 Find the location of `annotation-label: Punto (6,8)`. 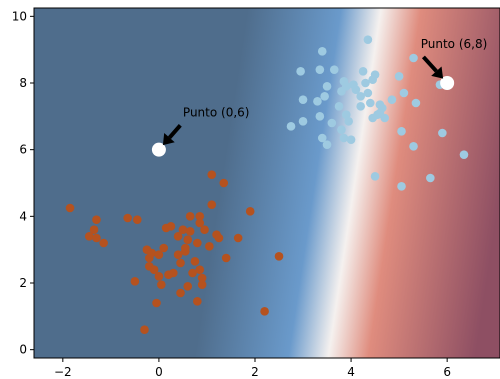

annotation-label: Punto (6,8) is located at coordinates (454, 44).